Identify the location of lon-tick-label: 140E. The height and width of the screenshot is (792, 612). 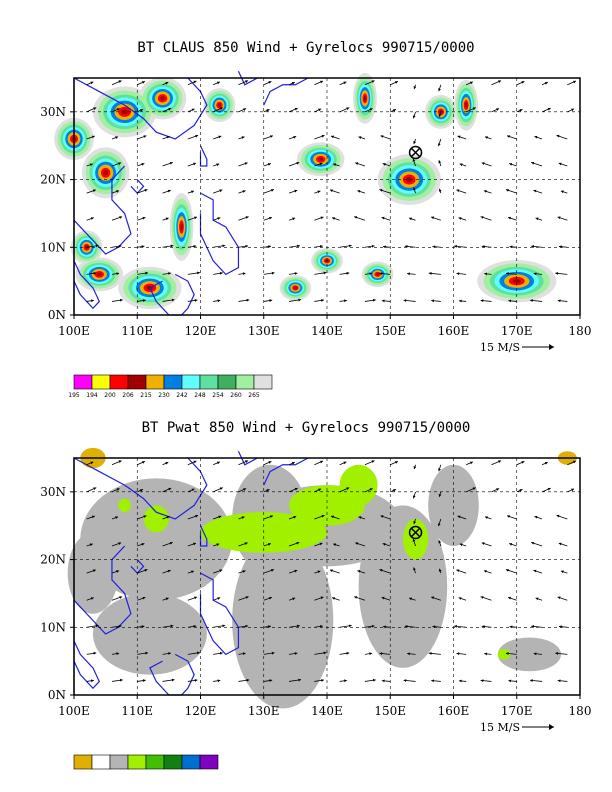
(327, 331).